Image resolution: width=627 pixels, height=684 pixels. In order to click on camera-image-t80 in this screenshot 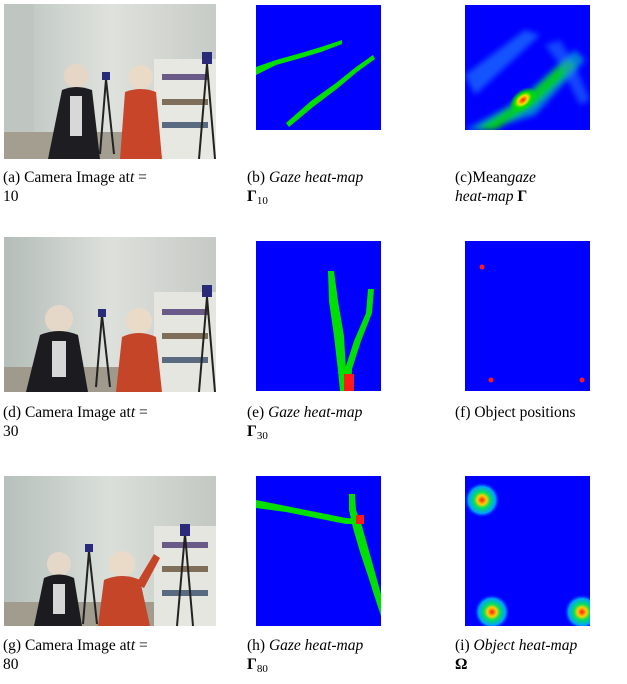, I will do `click(110, 551)`.